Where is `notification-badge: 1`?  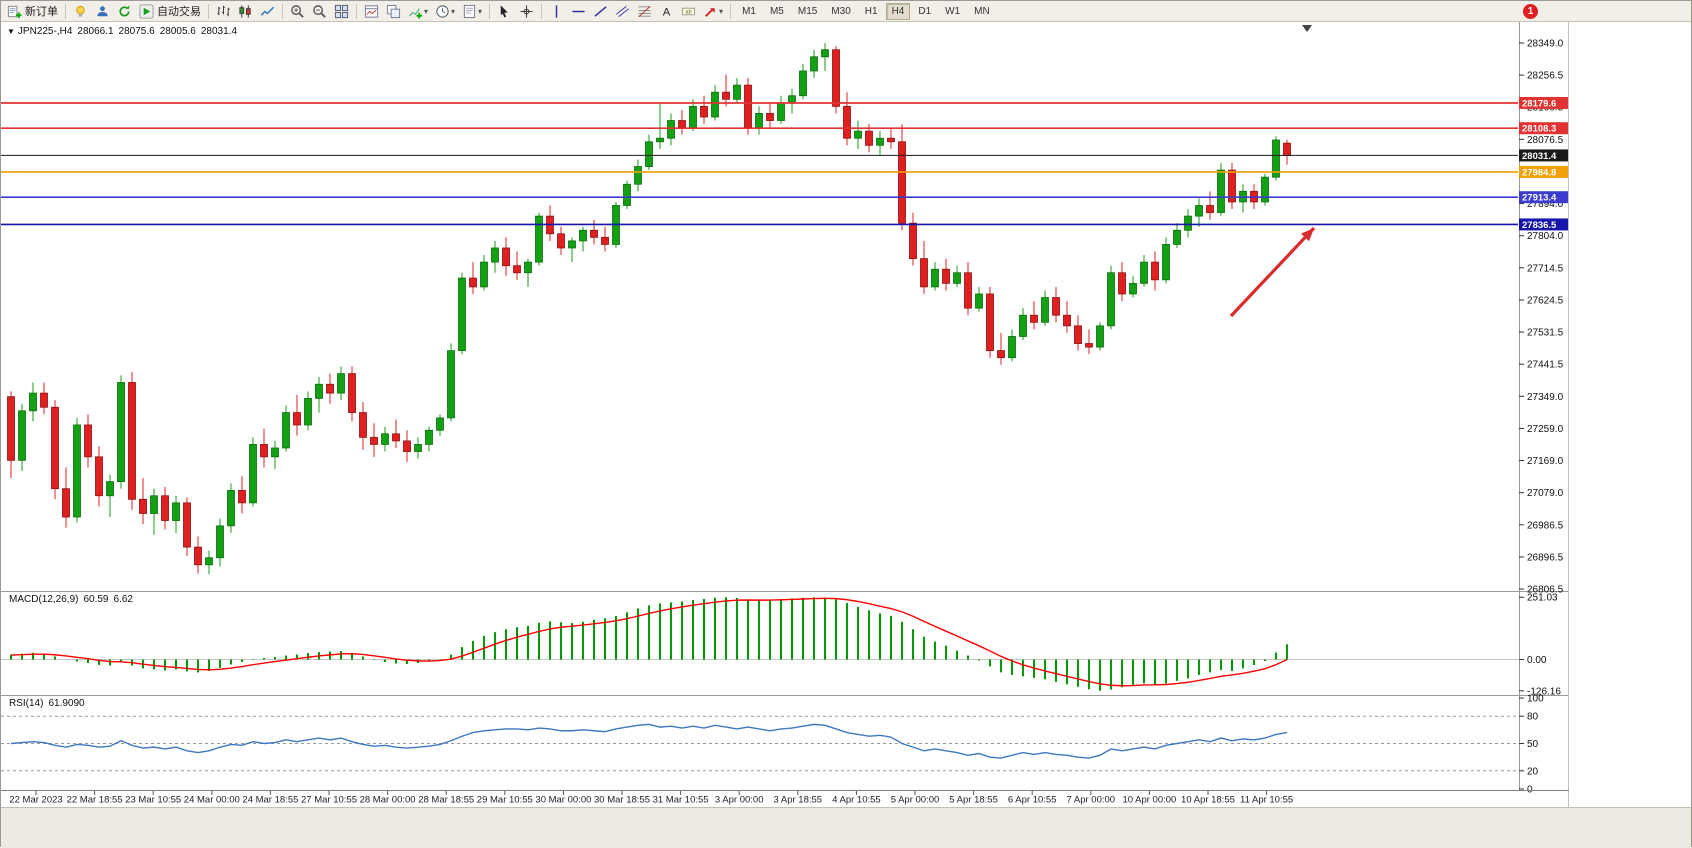 notification-badge: 1 is located at coordinates (1530, 11).